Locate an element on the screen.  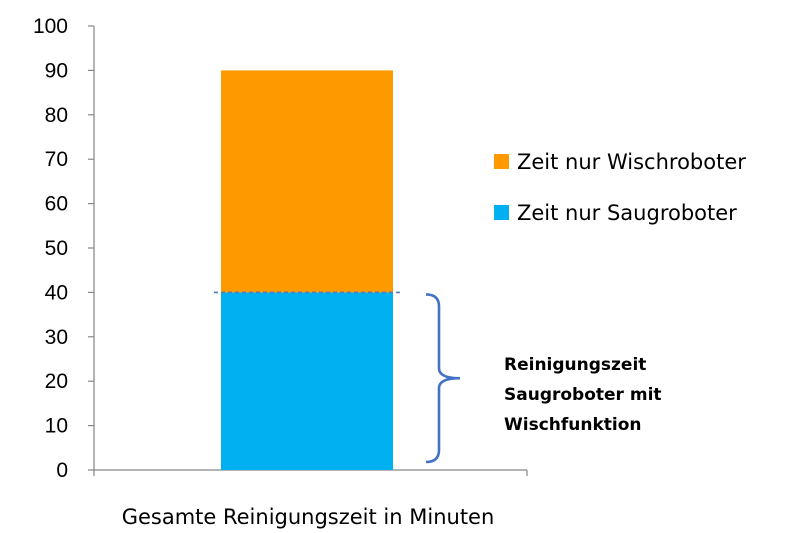
legend-label: Zeit nur Wischroboter is located at coordinates (631, 162).